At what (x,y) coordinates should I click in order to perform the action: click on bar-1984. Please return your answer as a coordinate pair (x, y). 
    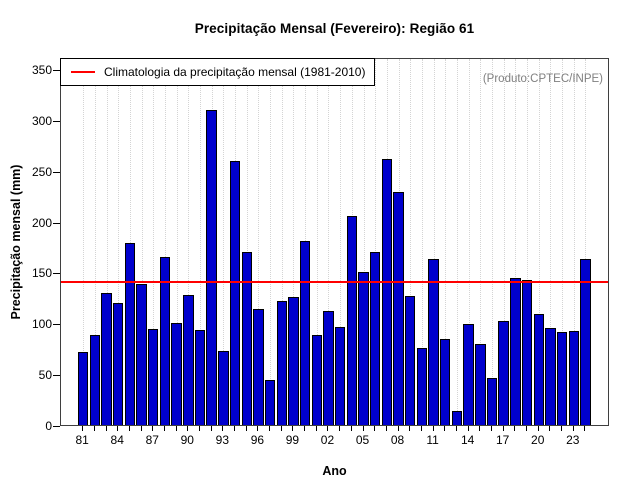
    Looking at the image, I should click on (118, 364).